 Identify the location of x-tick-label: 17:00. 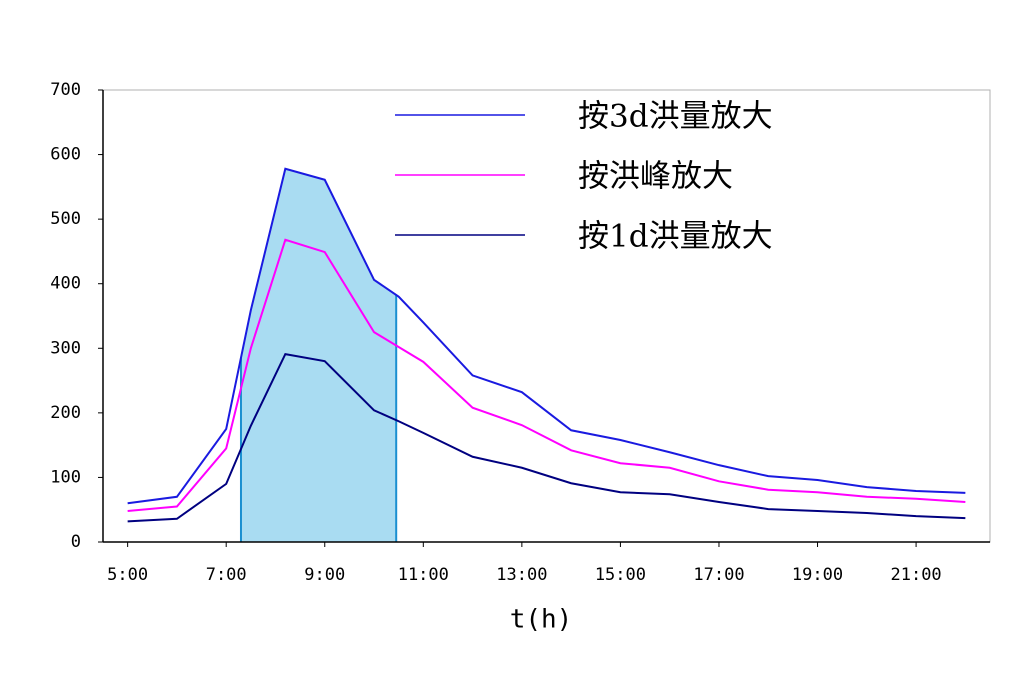
(718, 575).